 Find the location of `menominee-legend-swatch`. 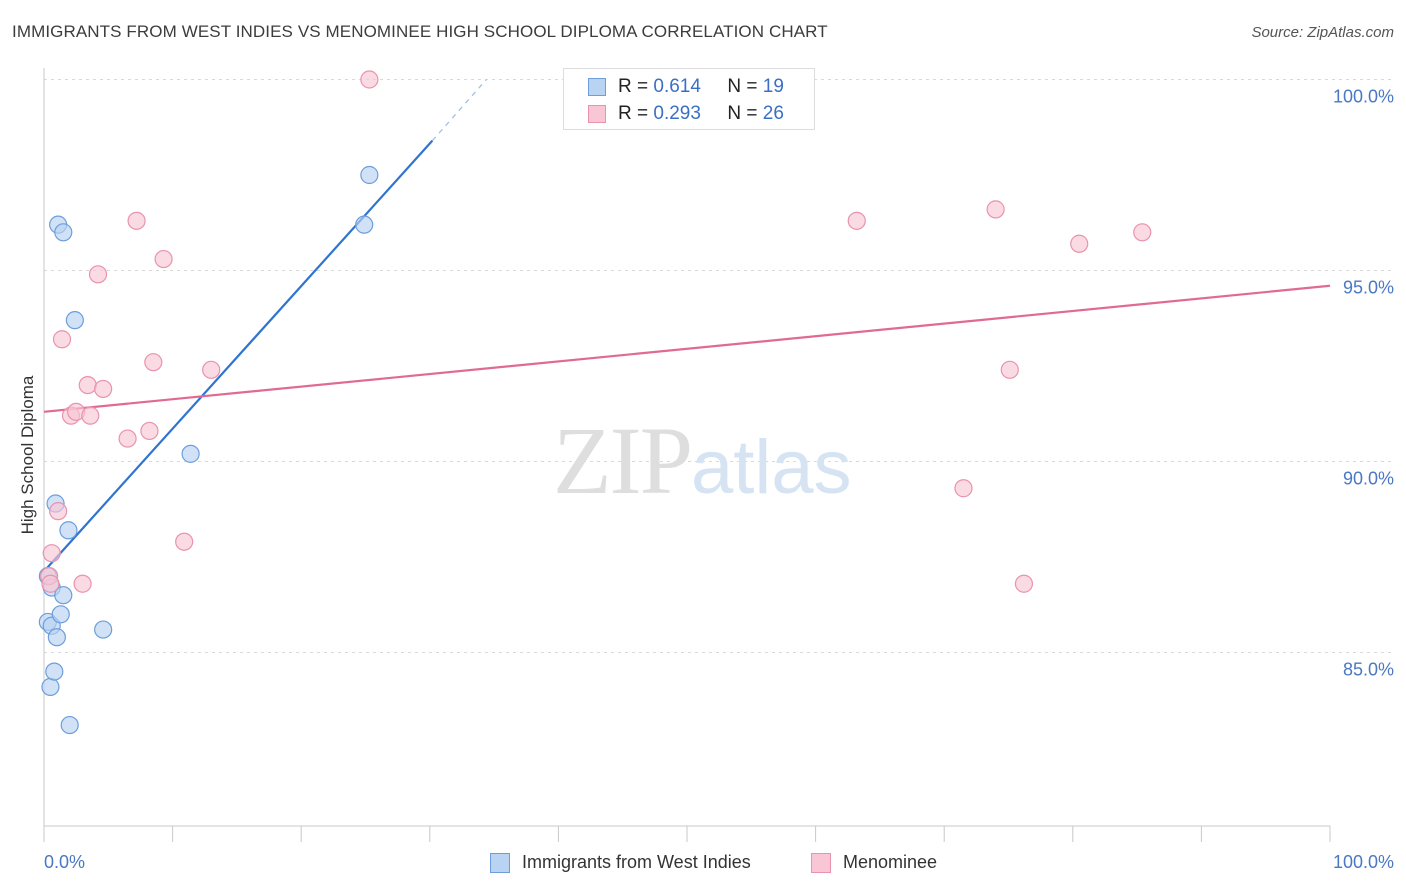

menominee-legend-swatch is located at coordinates (821, 862).